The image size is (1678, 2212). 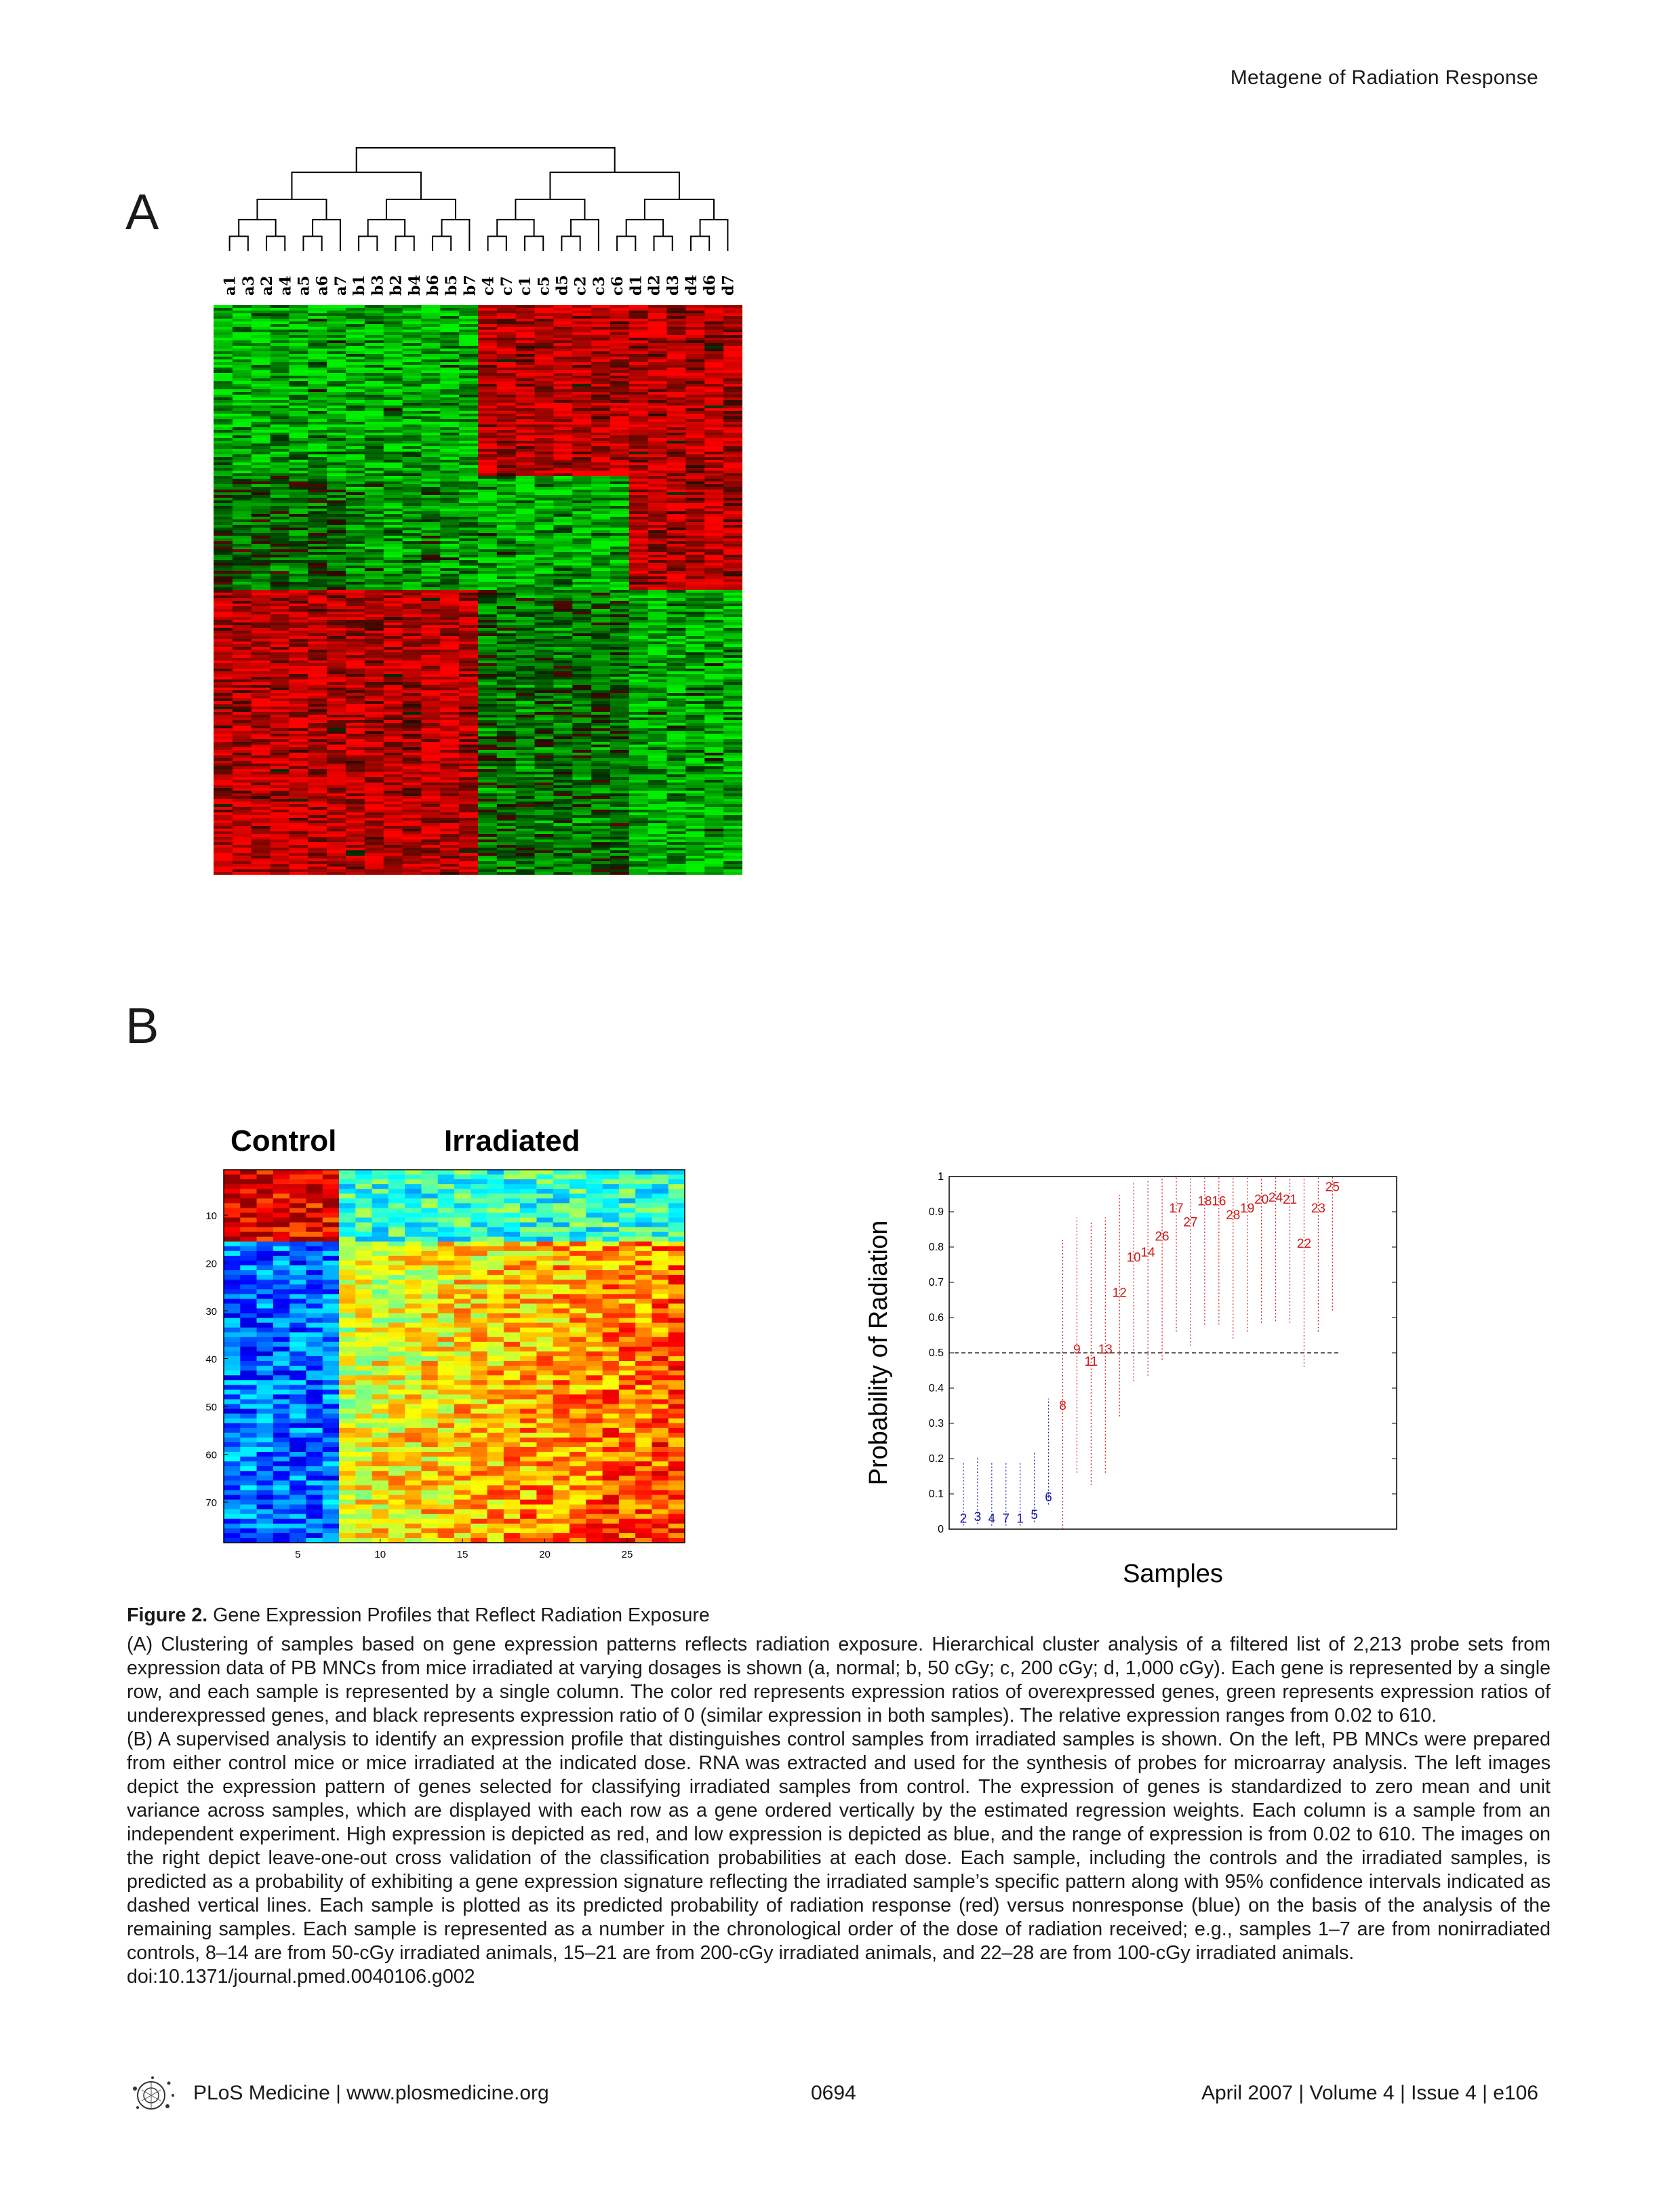 I want to click on sample-point-label: 26, so click(x=1162, y=1237).